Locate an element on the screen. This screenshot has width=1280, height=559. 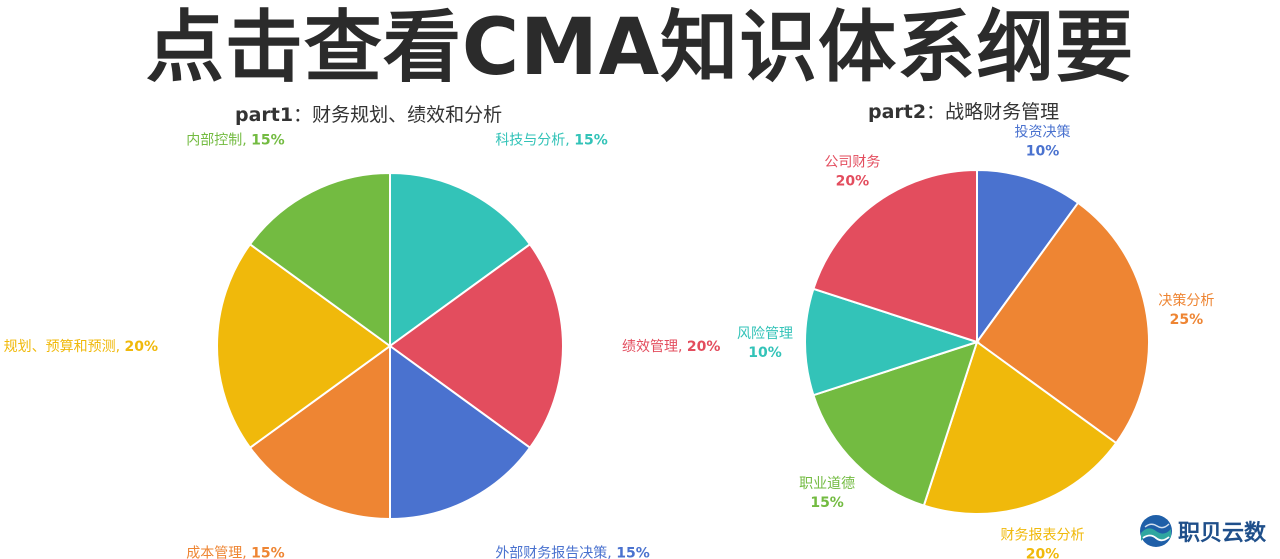
chart-title-part1-rest: ：财务规划、绩效和分析 is located at coordinates (398, 115).